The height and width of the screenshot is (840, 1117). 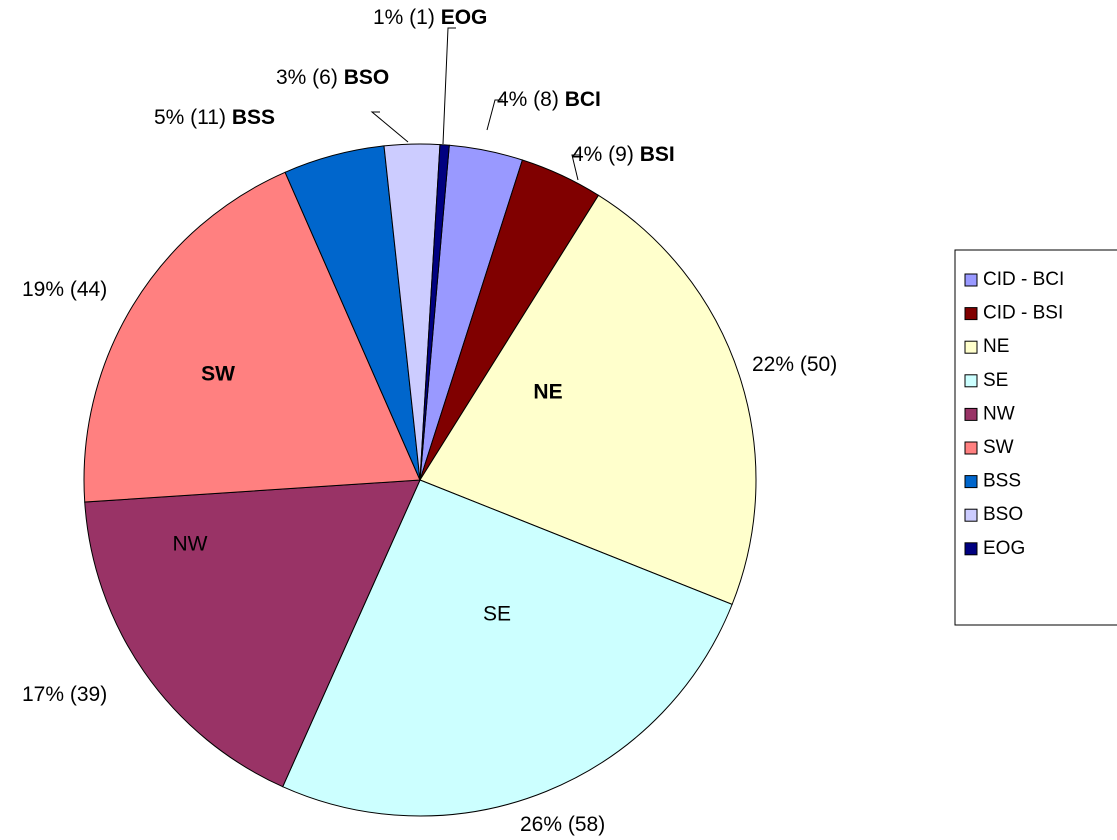 I want to click on value-label: 4% (8) BCI, so click(x=549, y=99).